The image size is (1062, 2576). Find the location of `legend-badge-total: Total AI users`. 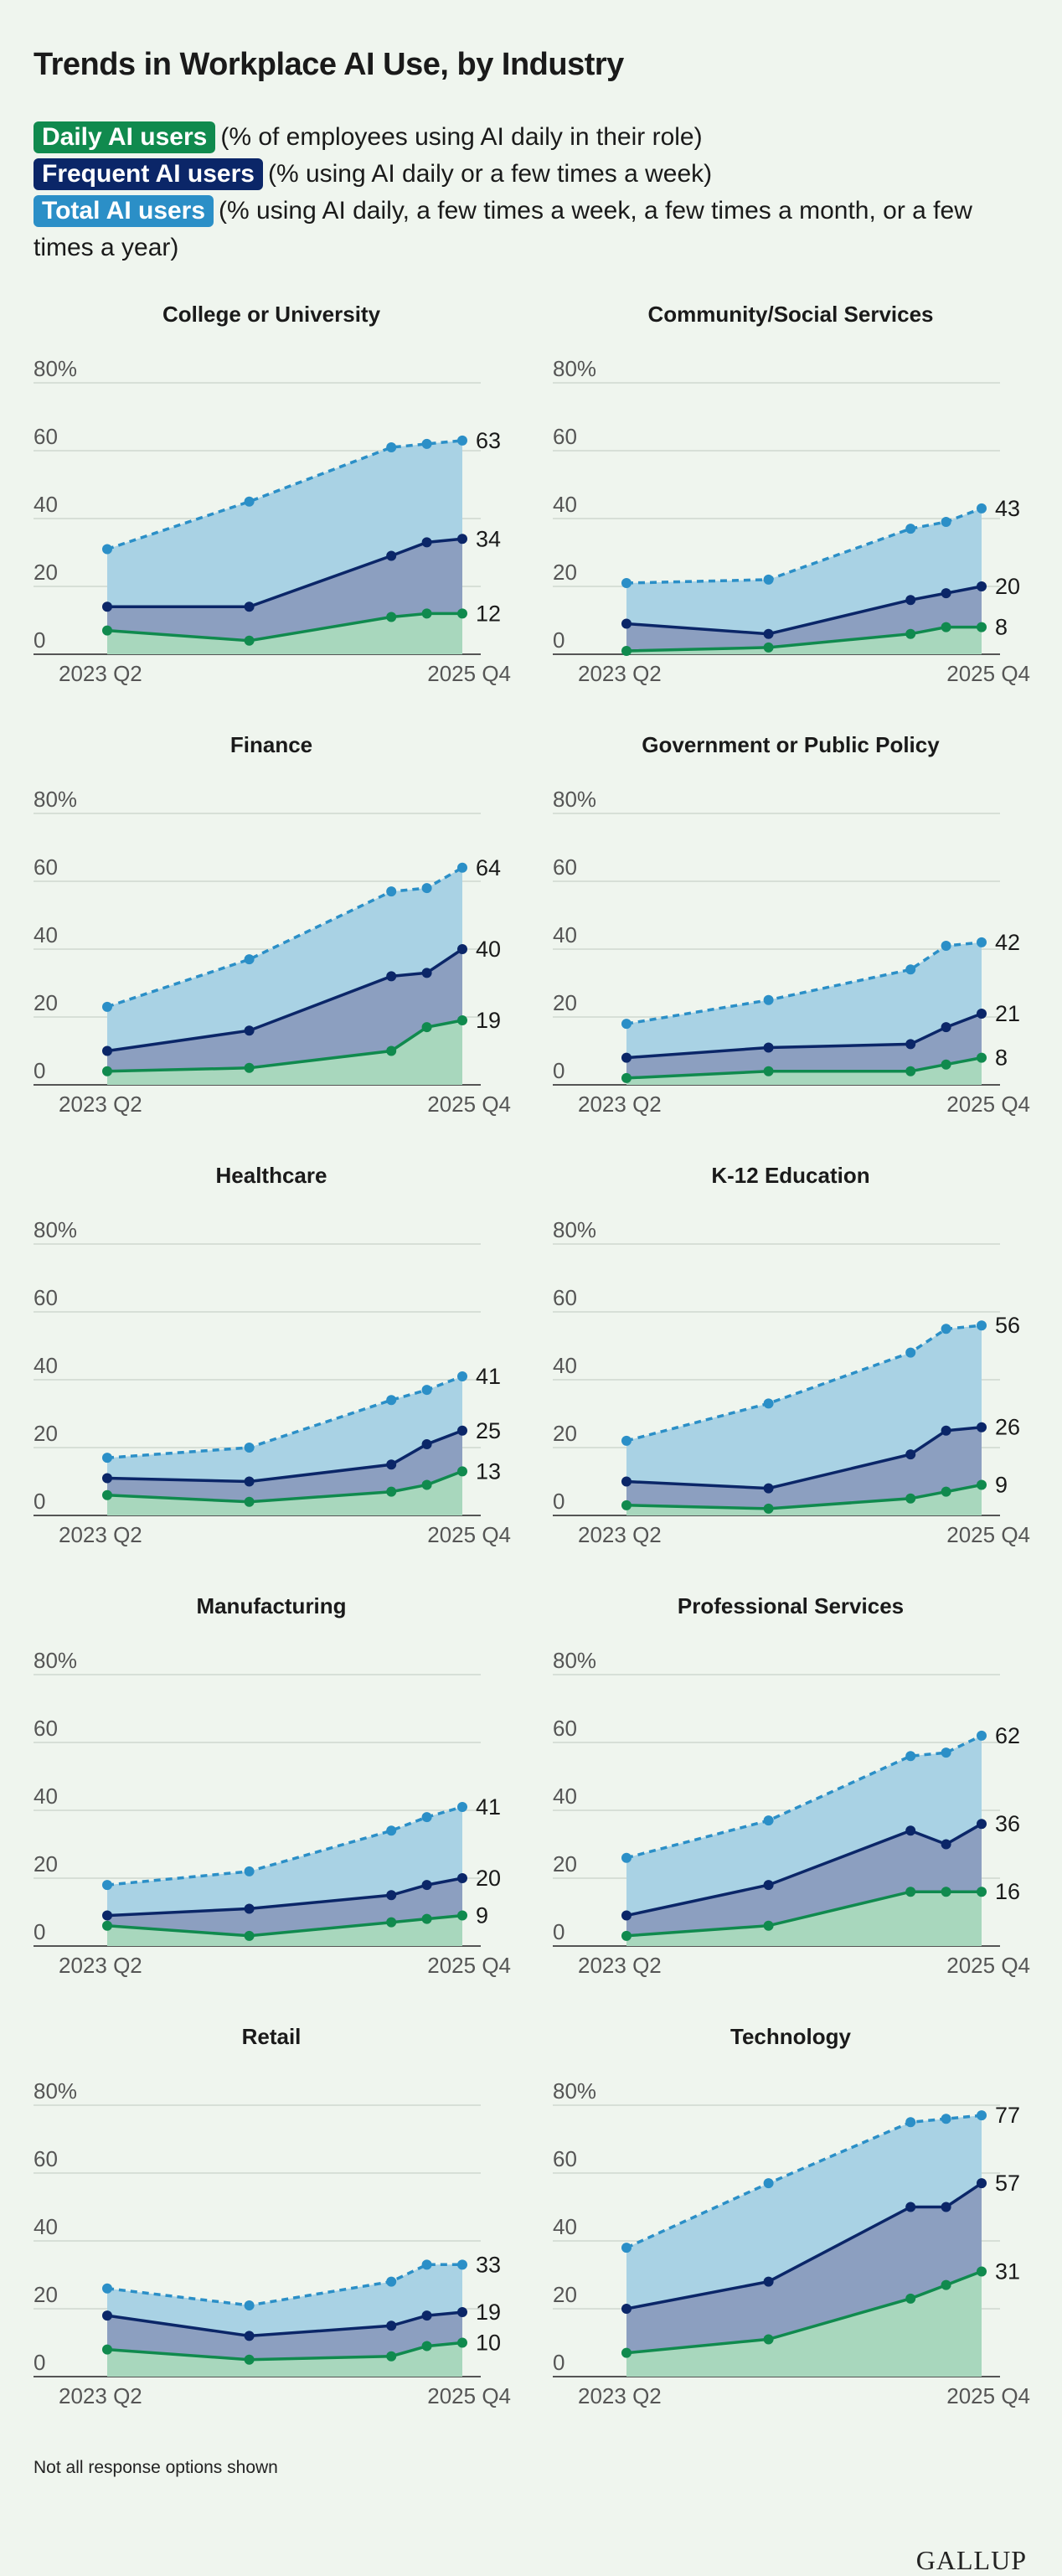

legend-badge-total: Total AI users is located at coordinates (124, 211).